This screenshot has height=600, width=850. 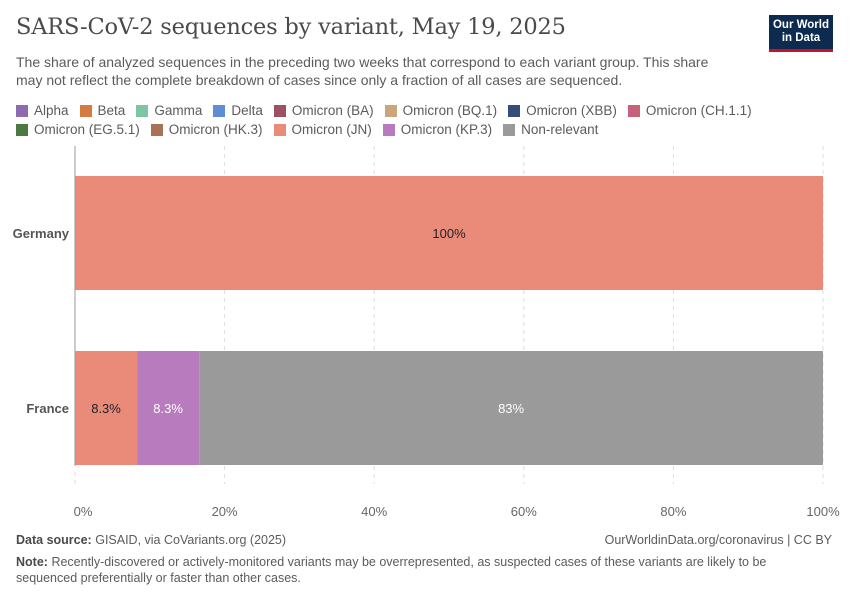 I want to click on legend-label: Omicron (JN), so click(x=331, y=129).